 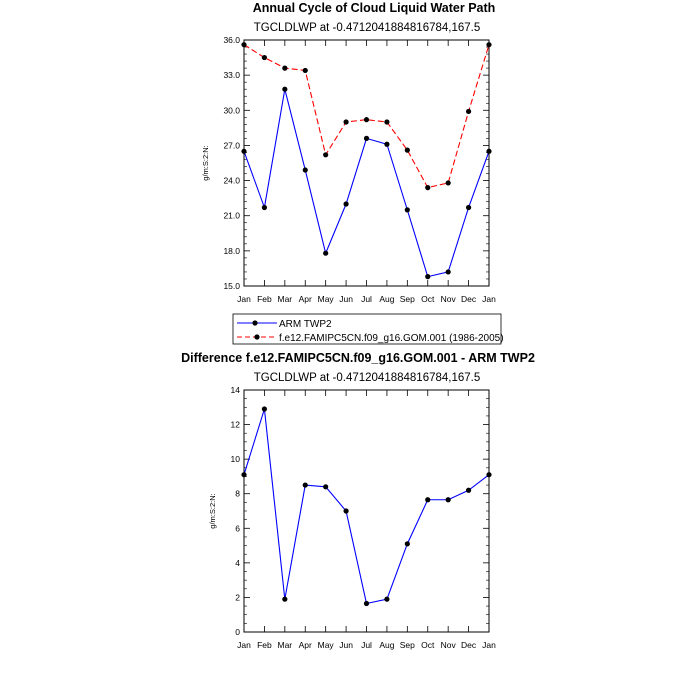 I want to click on legend-label-arm: ARM TWP2, so click(x=305, y=324).